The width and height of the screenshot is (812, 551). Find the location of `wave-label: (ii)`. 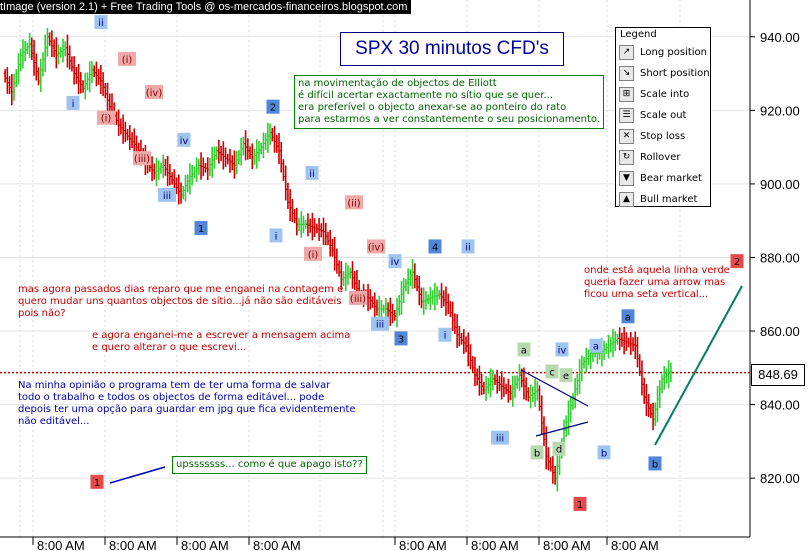

wave-label: (ii) is located at coordinates (354, 202).